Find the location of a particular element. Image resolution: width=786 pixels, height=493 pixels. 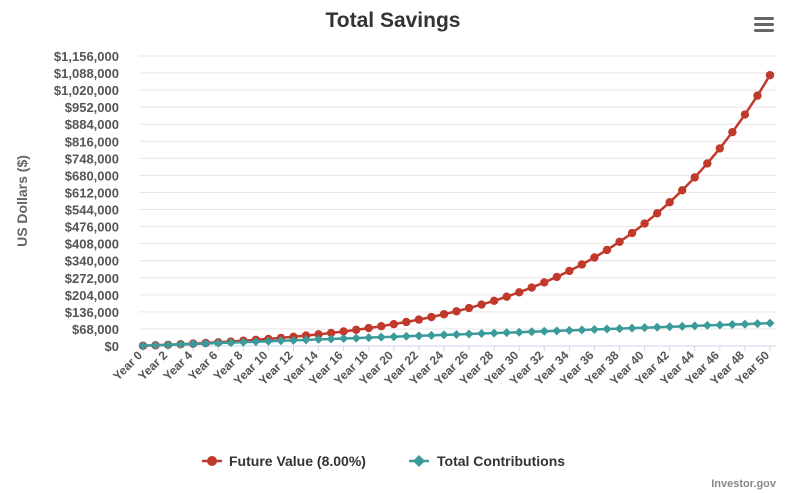

hamburger-menu-icon is located at coordinates (764, 24).